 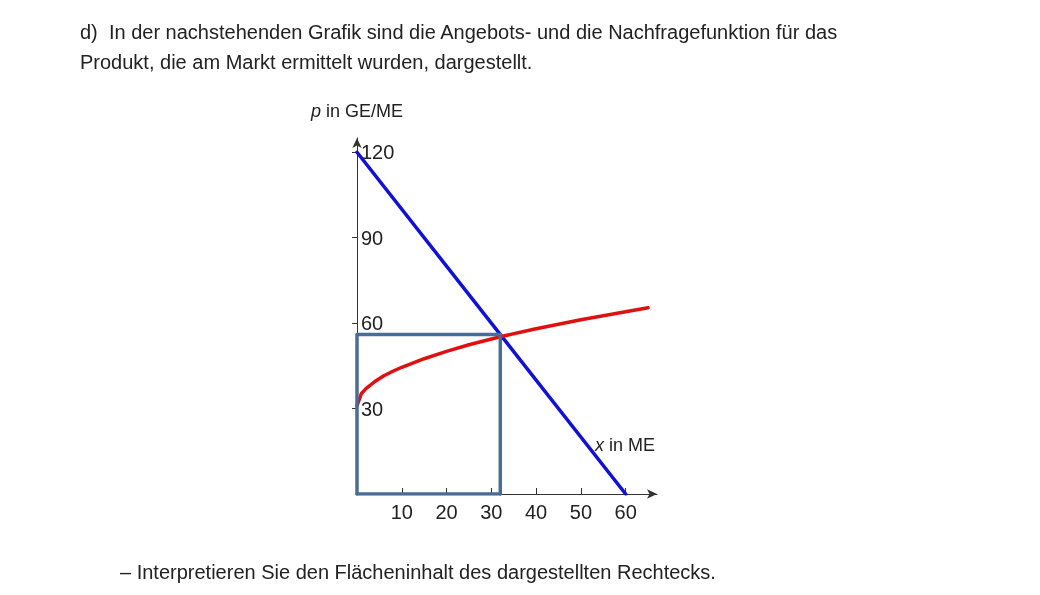 I want to click on y-tick-label: 60, so click(x=372, y=323).